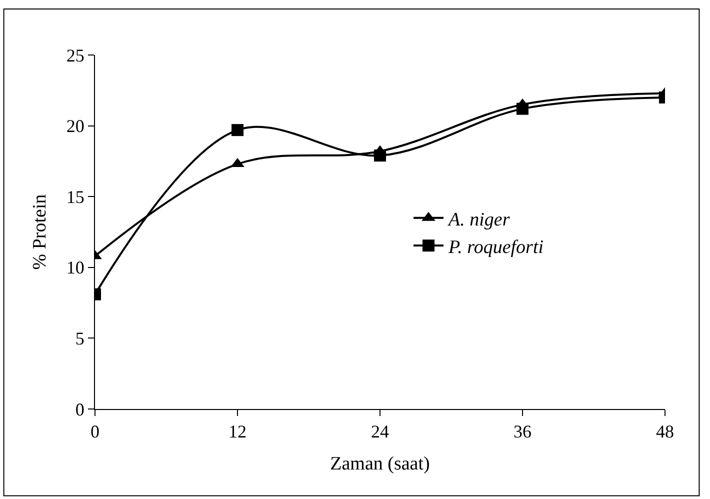  I want to click on x-axis-title: Zaman (saat), so click(380, 463).